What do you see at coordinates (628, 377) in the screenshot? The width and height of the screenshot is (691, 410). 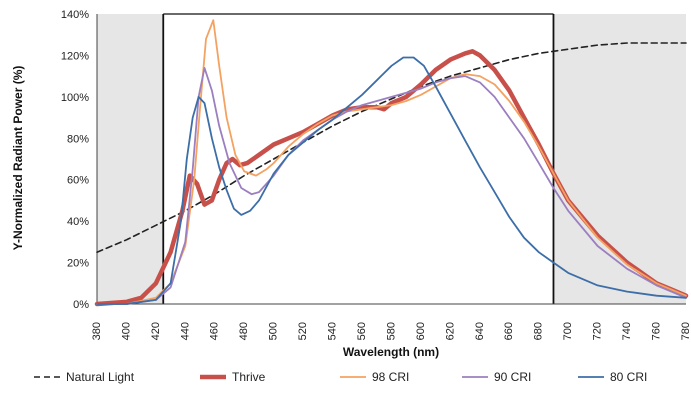 I see `legend-label: 80 CRI` at bounding box center [628, 377].